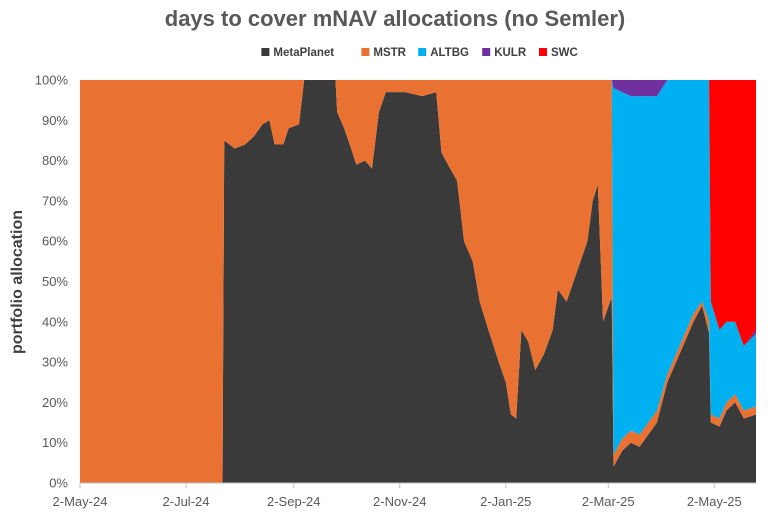 The width and height of the screenshot is (768, 520). What do you see at coordinates (55, 362) in the screenshot?
I see `y-tick-label: 30%` at bounding box center [55, 362].